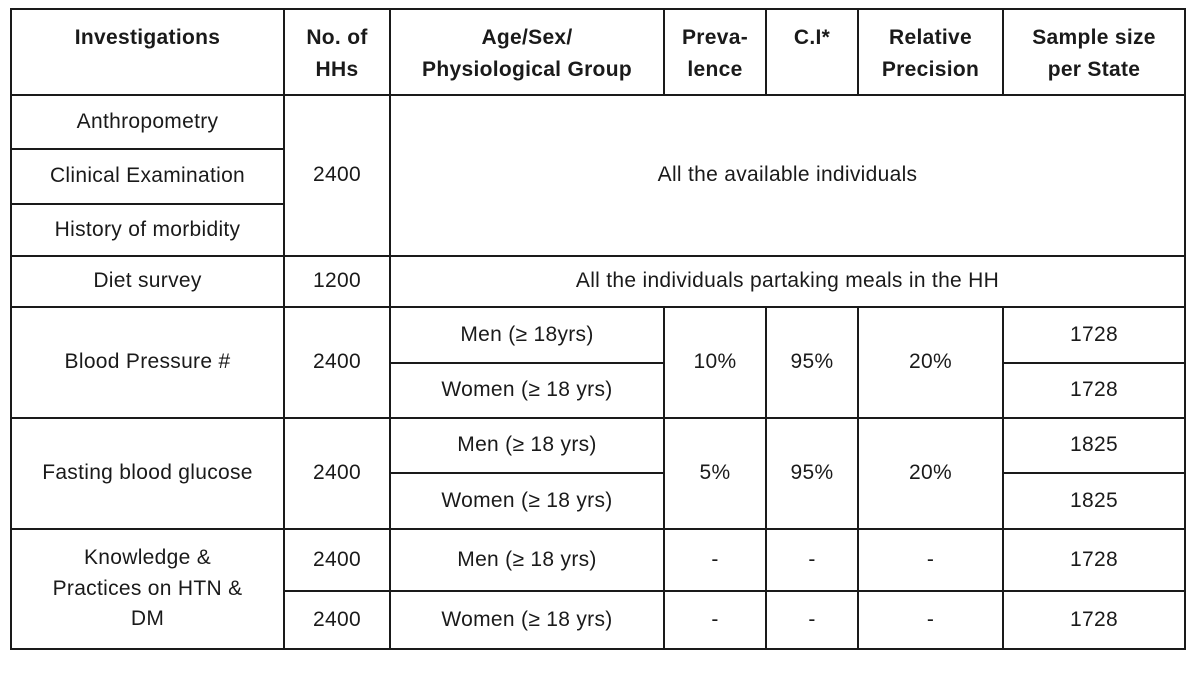  What do you see at coordinates (337, 362) in the screenshot?
I see `cell-no-of-hhs-blood-pressure: 2400` at bounding box center [337, 362].